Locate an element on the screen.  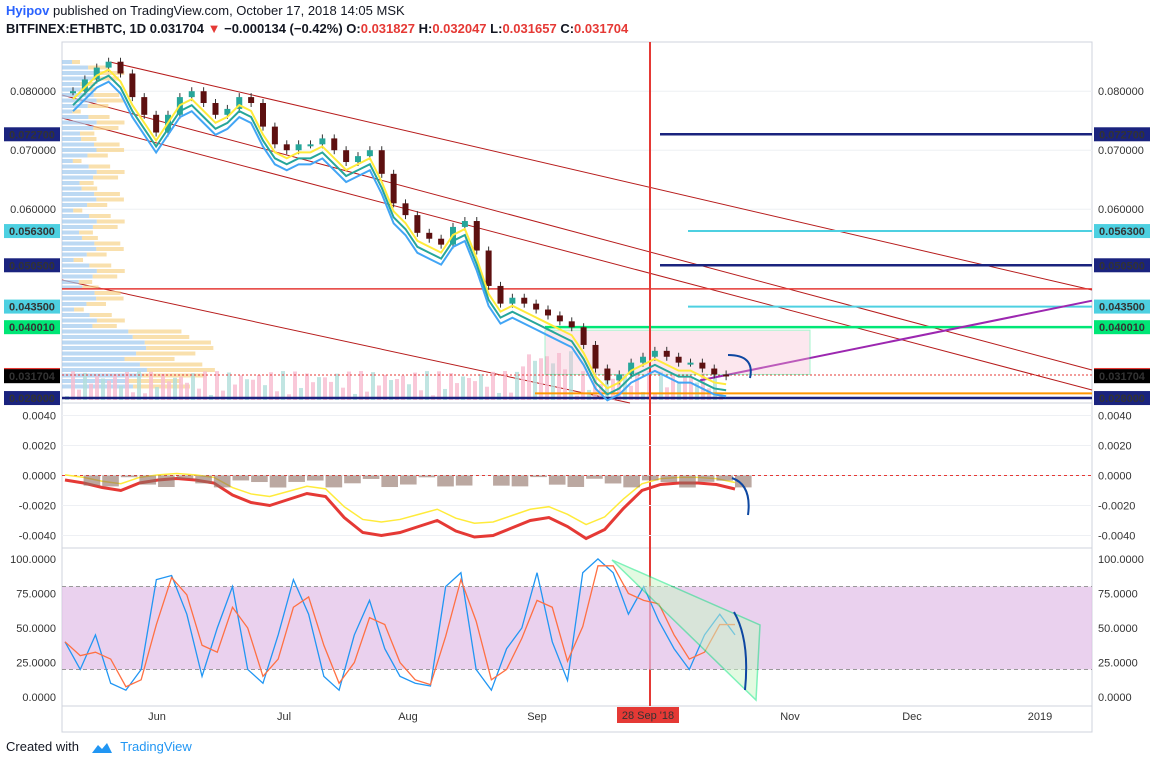
macd-tick-left: -0.0020 is located at coordinates (37, 507).